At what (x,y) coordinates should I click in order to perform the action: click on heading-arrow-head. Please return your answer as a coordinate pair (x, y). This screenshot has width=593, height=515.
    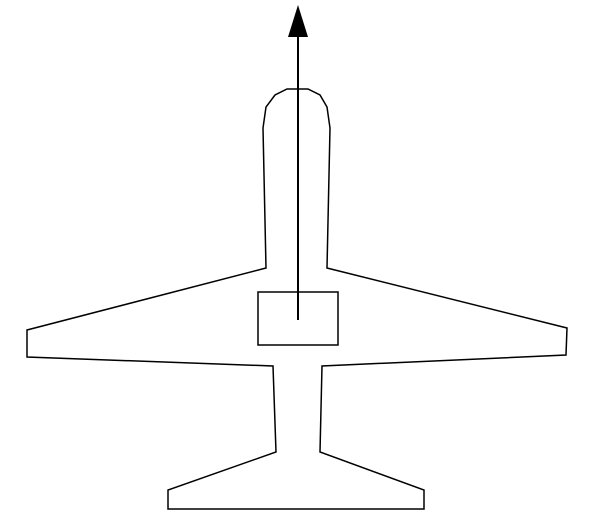
    Looking at the image, I should click on (298, 21).